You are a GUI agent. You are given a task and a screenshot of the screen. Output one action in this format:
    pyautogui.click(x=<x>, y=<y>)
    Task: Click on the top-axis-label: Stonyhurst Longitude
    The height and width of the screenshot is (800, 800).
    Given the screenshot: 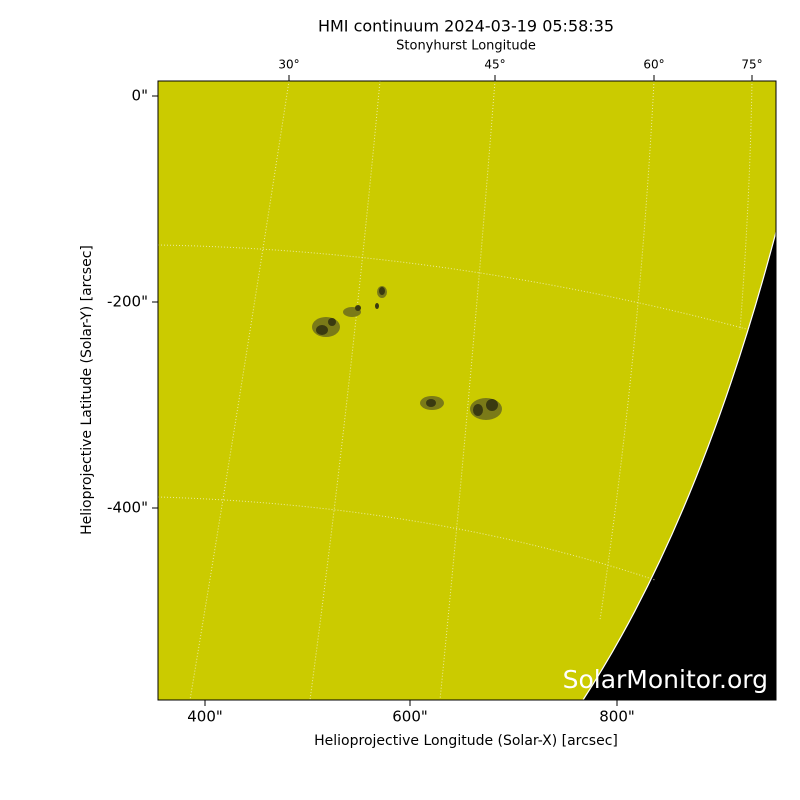 What is the action you would take?
    pyautogui.click(x=466, y=46)
    